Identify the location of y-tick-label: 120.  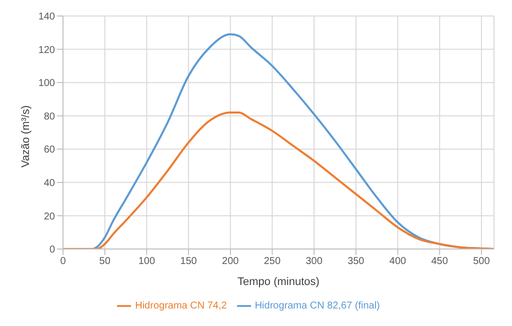
(47, 50).